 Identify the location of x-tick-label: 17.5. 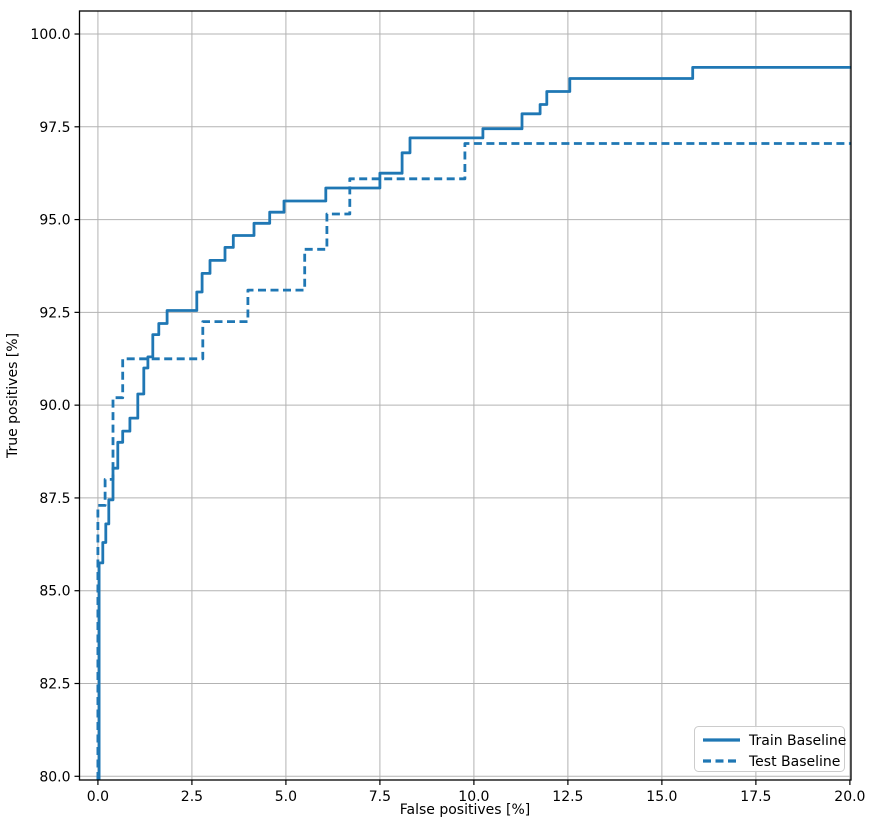
(755, 797).